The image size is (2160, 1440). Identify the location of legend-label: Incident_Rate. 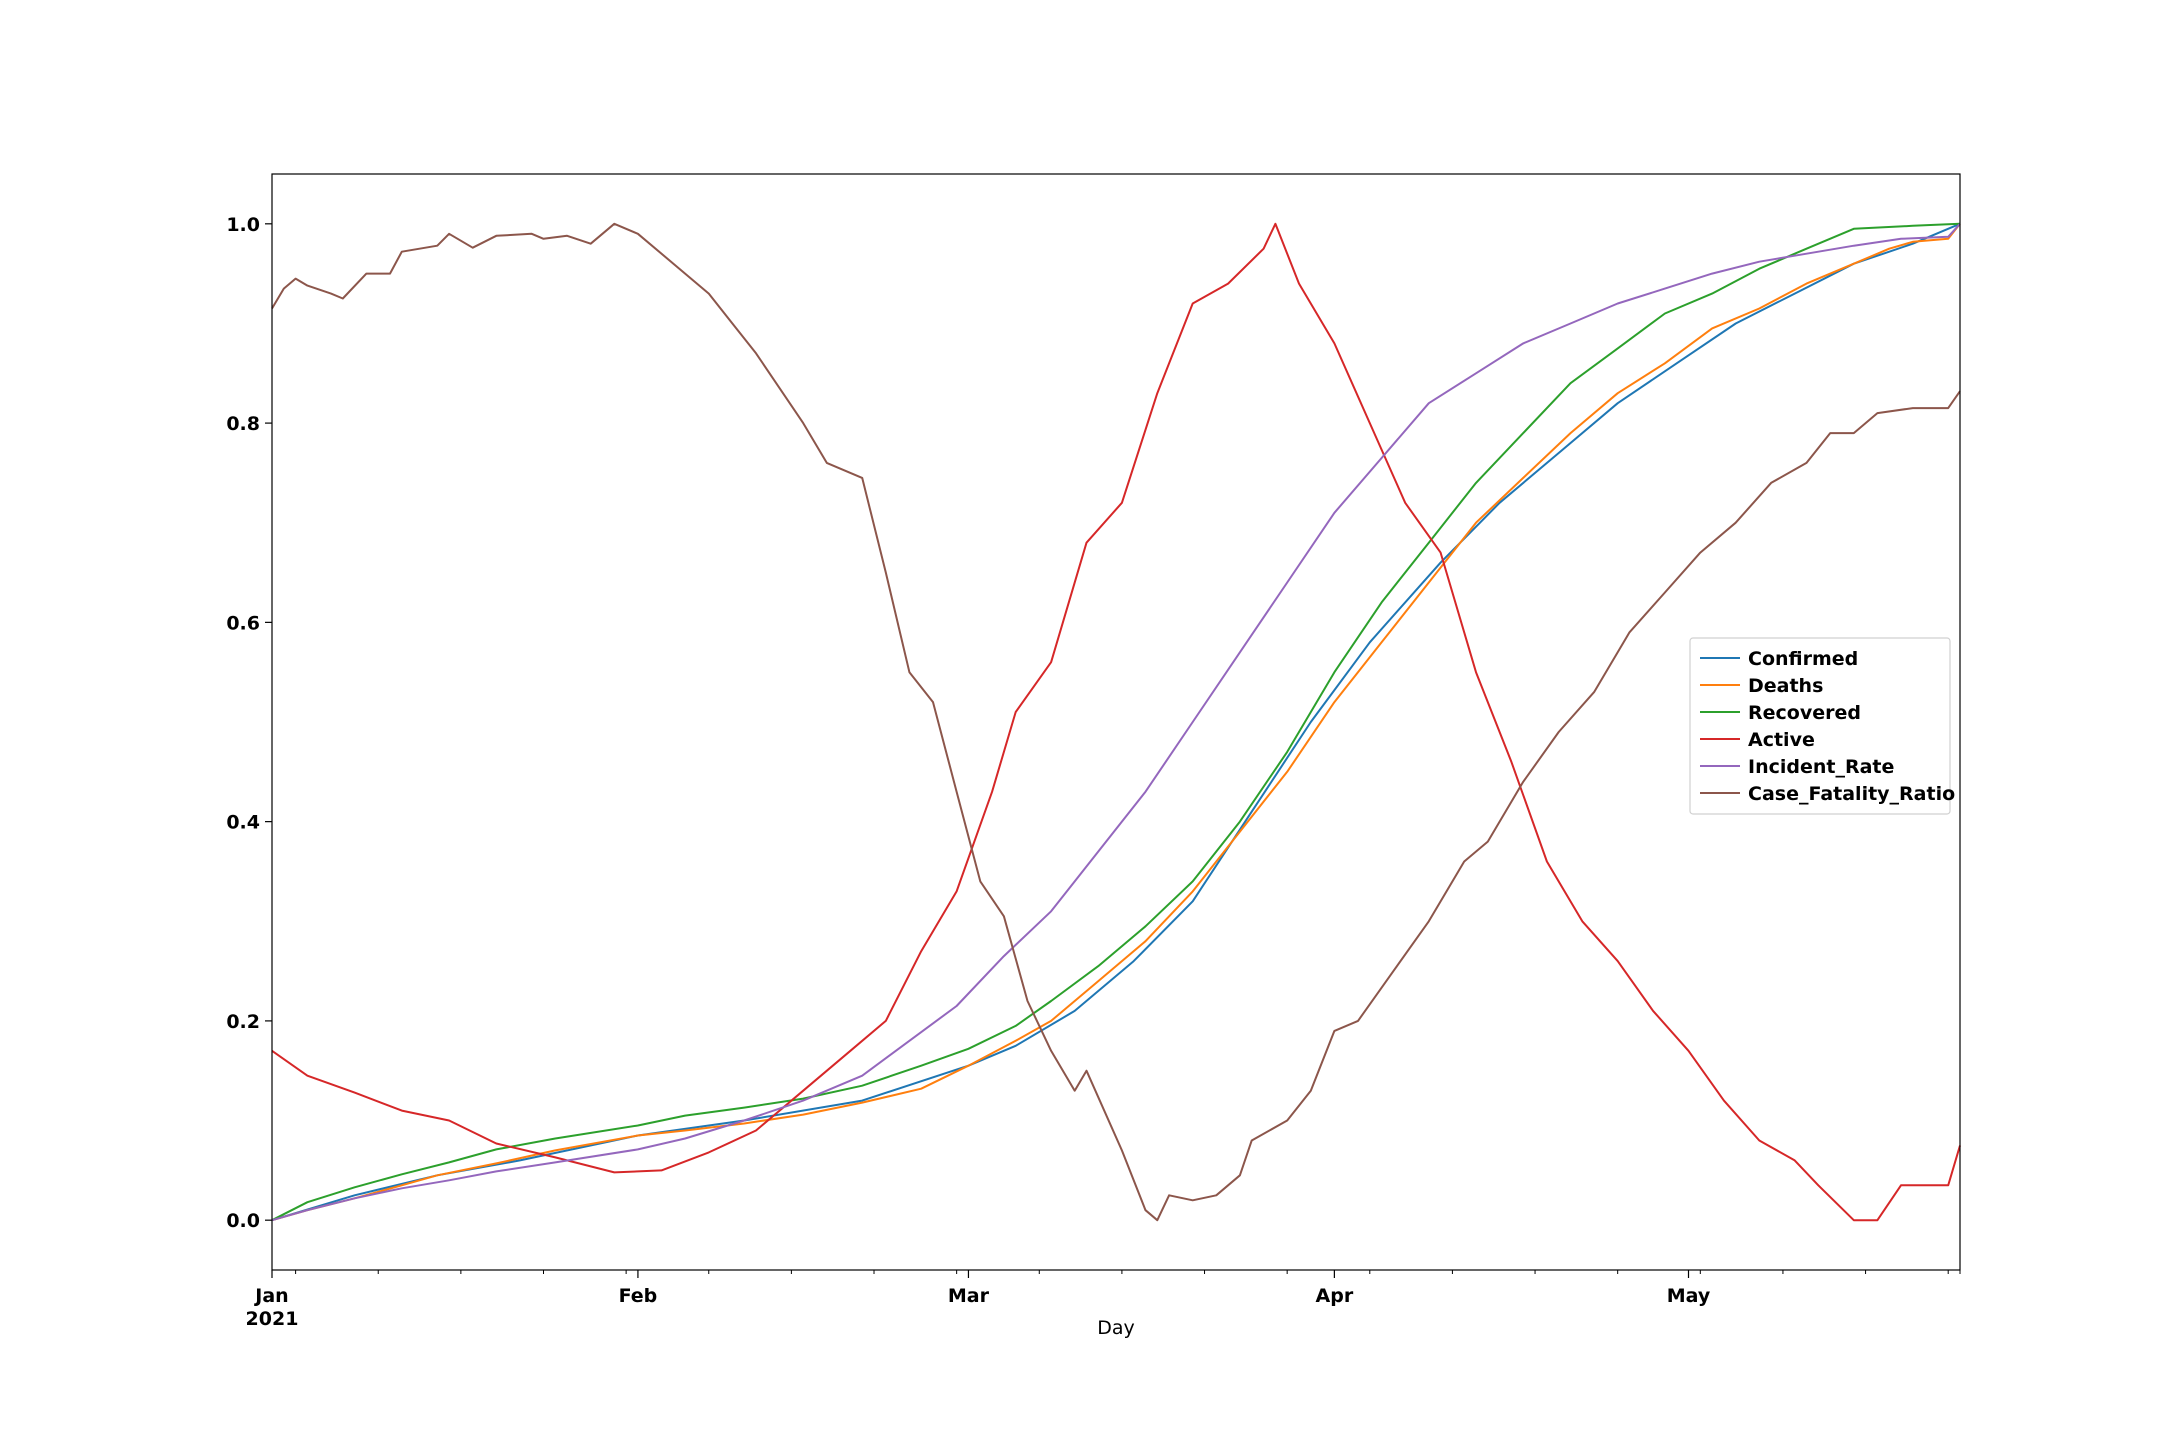
(1821, 767).